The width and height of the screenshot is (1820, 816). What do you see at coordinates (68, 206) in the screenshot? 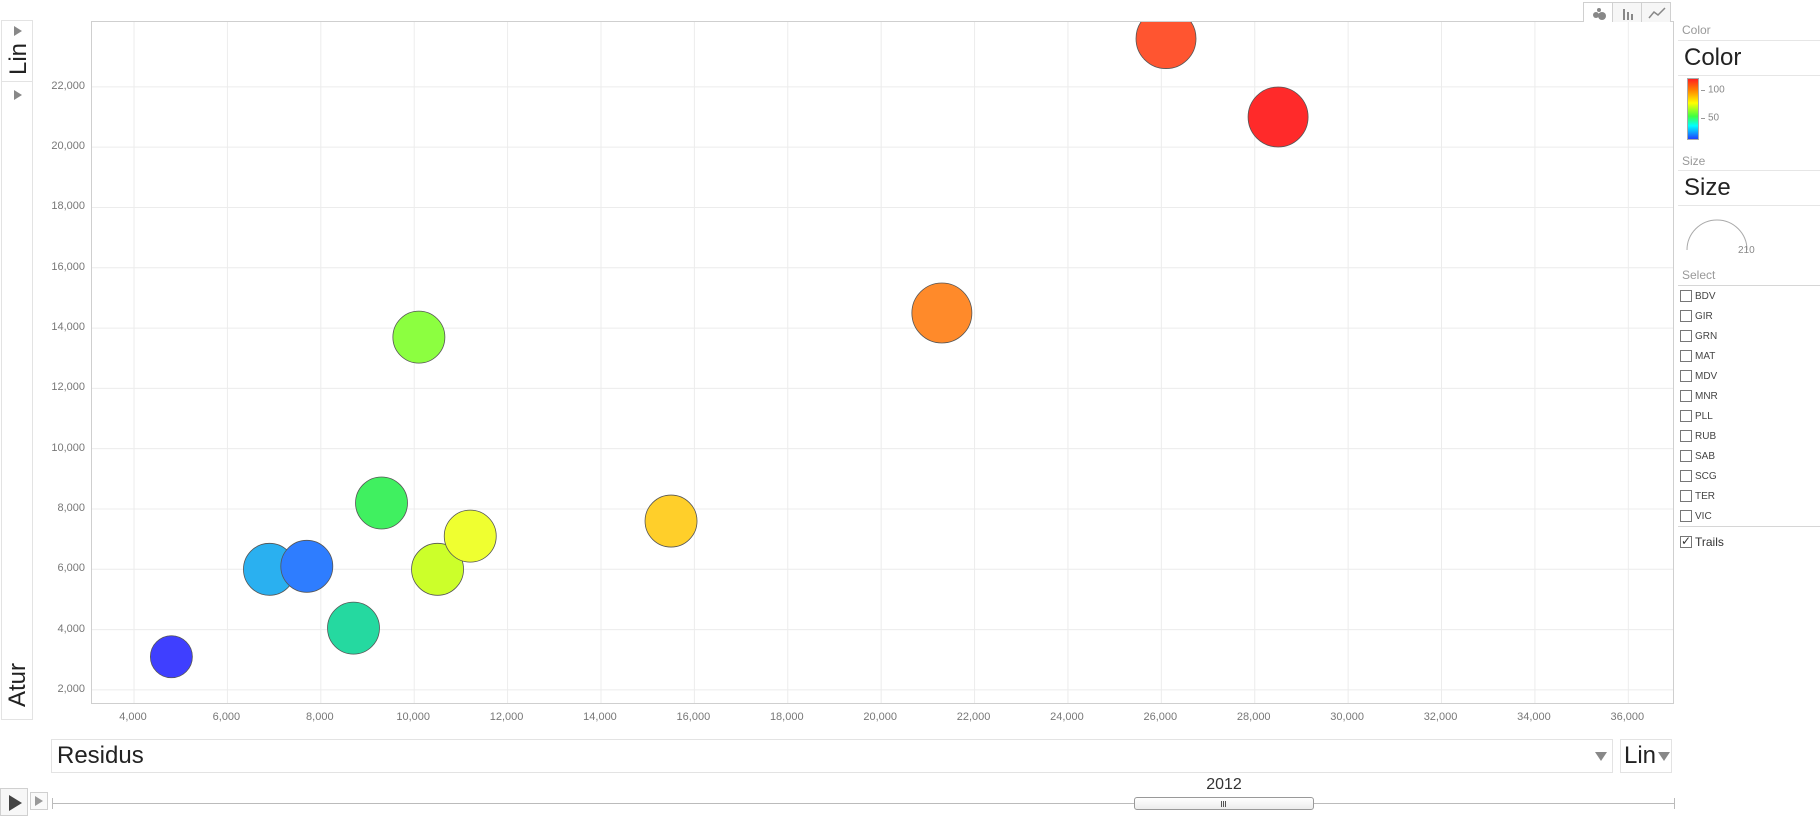
I see `y-tick-label: 18,000` at bounding box center [68, 206].